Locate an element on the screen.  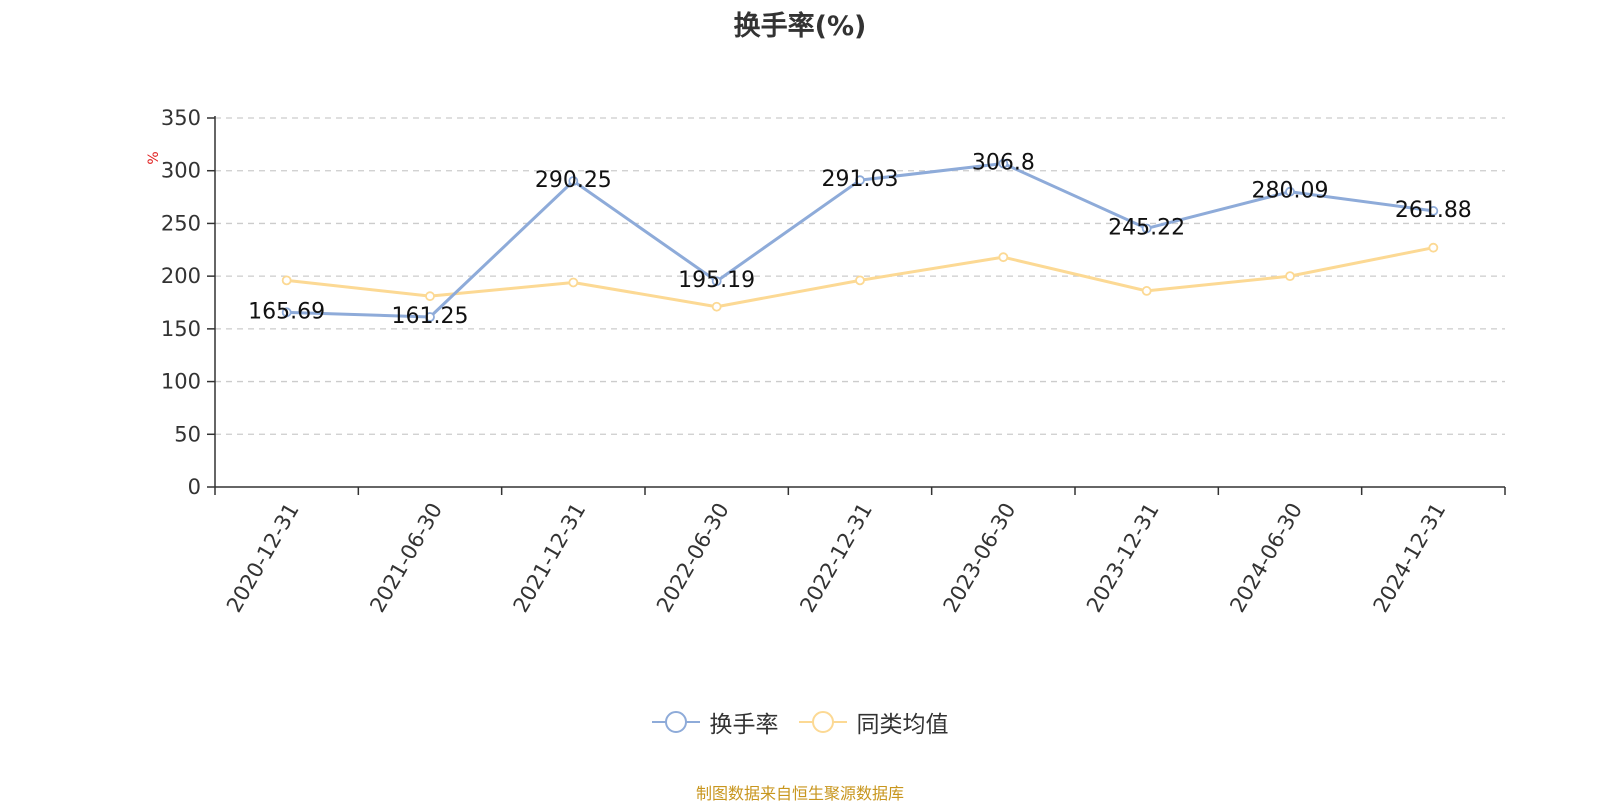
y-tick-label: 150 is located at coordinates (181, 329).